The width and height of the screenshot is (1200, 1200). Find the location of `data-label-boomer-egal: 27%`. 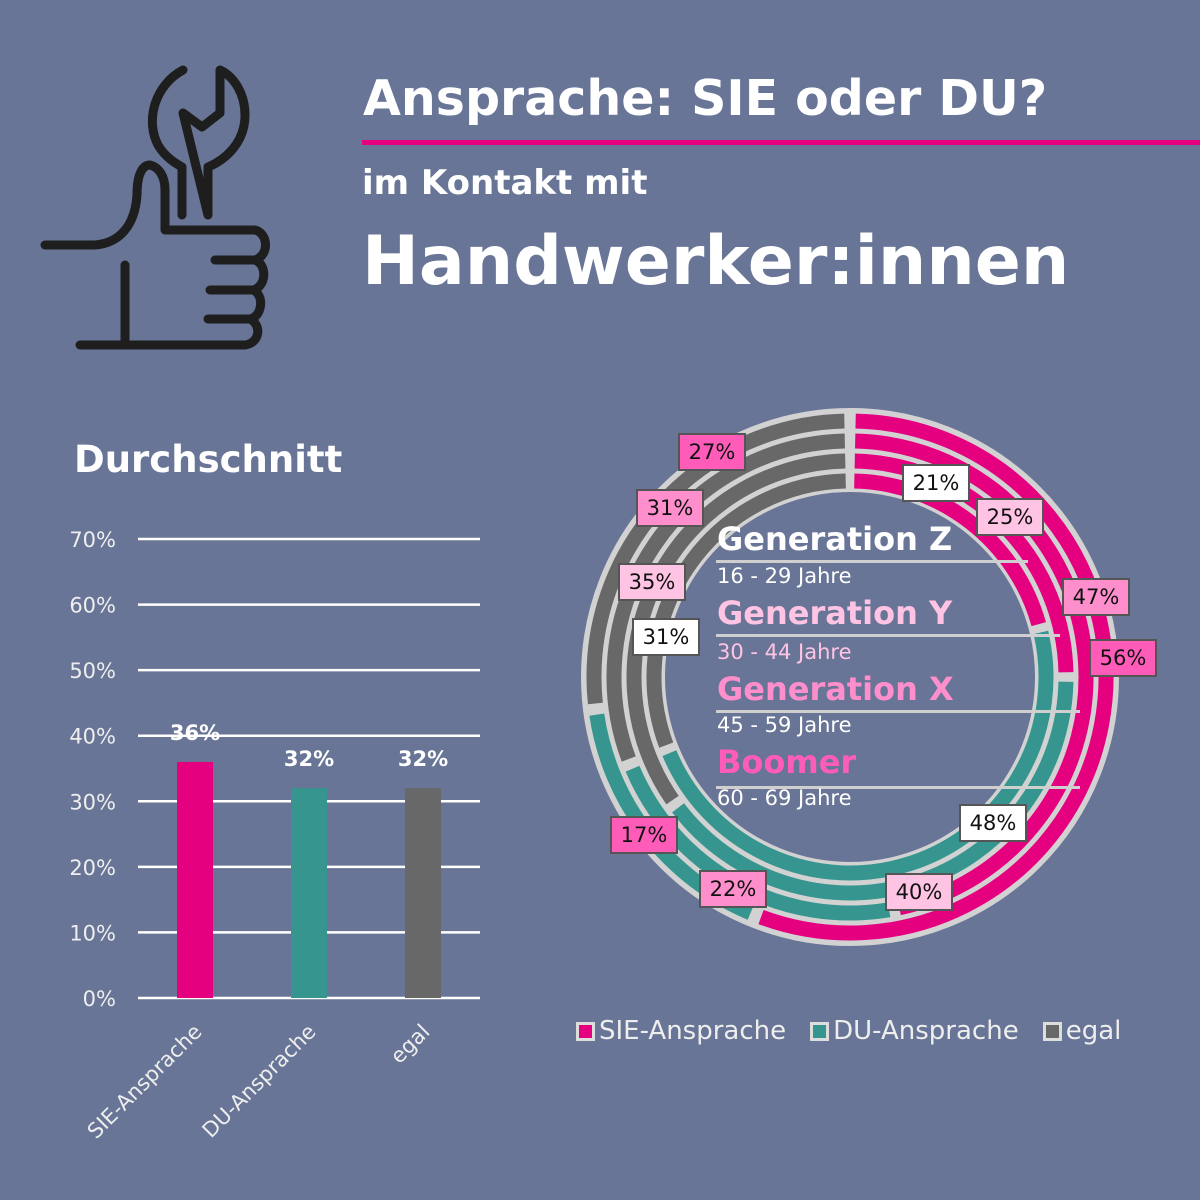

data-label-boomer-egal: 27% is located at coordinates (712, 452).